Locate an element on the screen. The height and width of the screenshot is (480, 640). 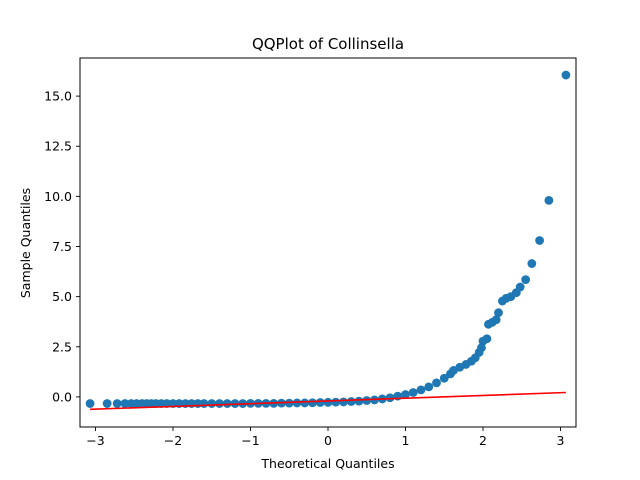
y-tick-label: 0.0 is located at coordinates (62, 396).